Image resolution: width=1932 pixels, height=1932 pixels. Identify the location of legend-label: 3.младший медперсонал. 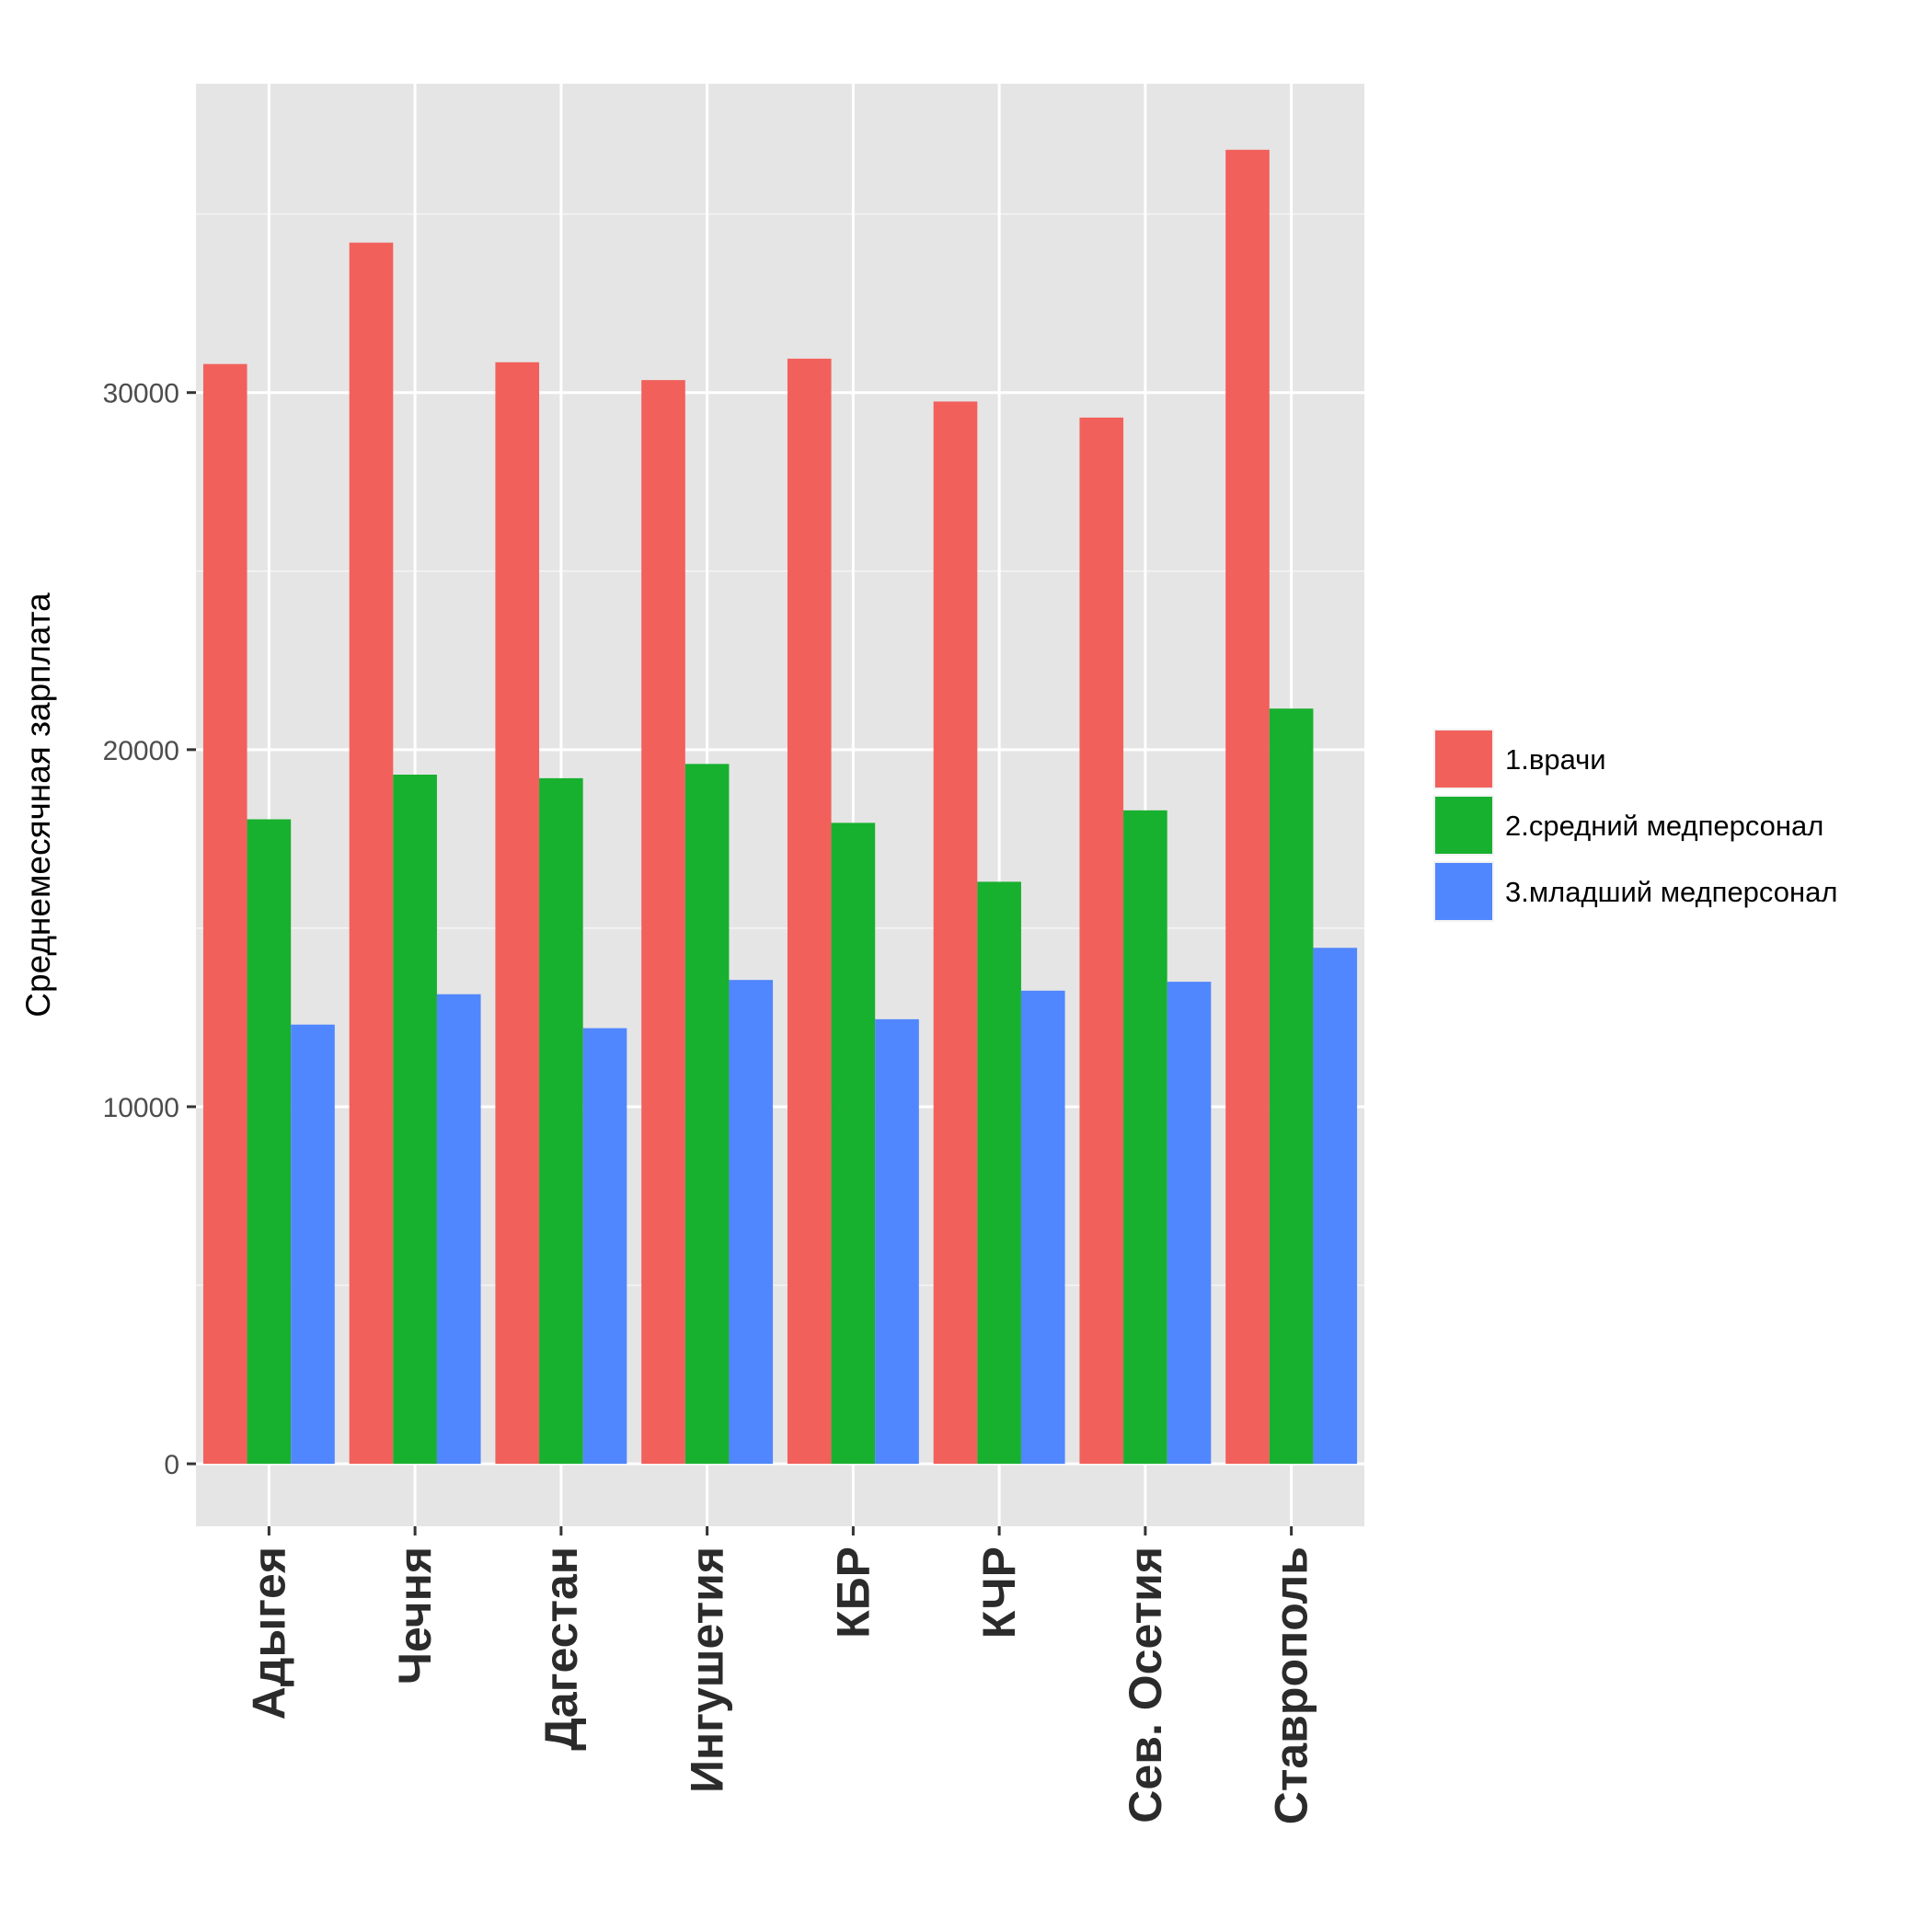
(1671, 892).